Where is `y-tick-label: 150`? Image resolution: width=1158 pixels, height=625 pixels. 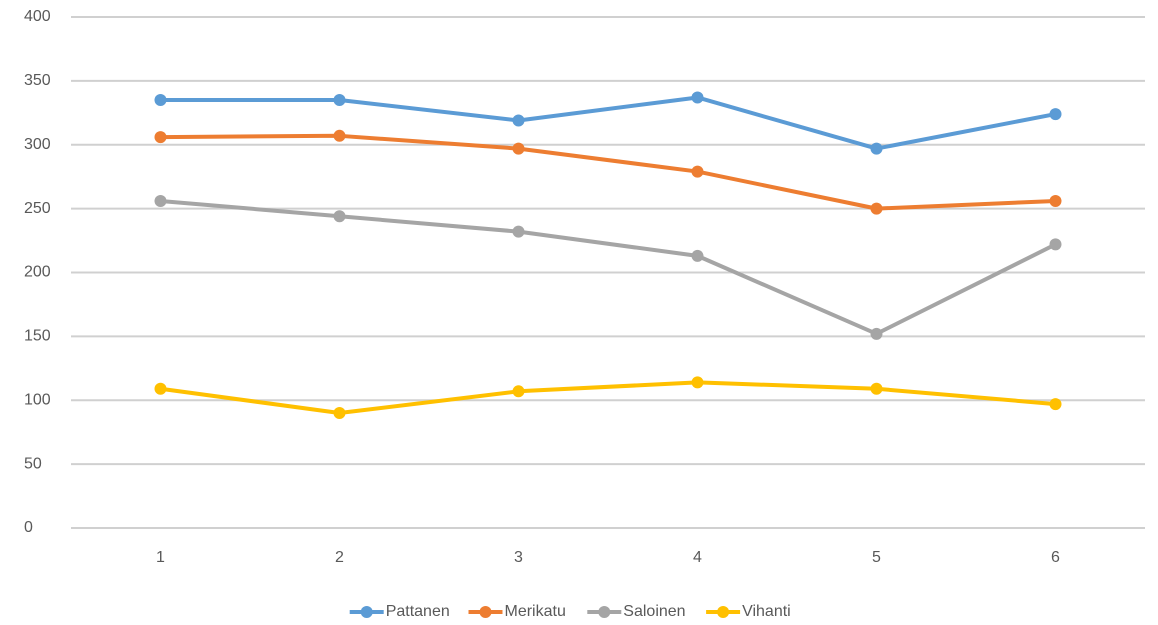
y-tick-label: 150 is located at coordinates (37, 336).